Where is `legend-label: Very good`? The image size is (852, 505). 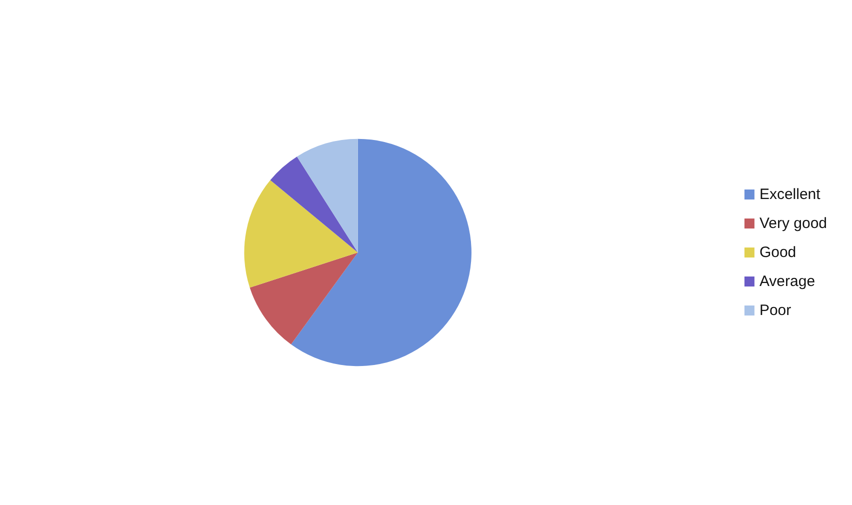
legend-label: Very good is located at coordinates (793, 223).